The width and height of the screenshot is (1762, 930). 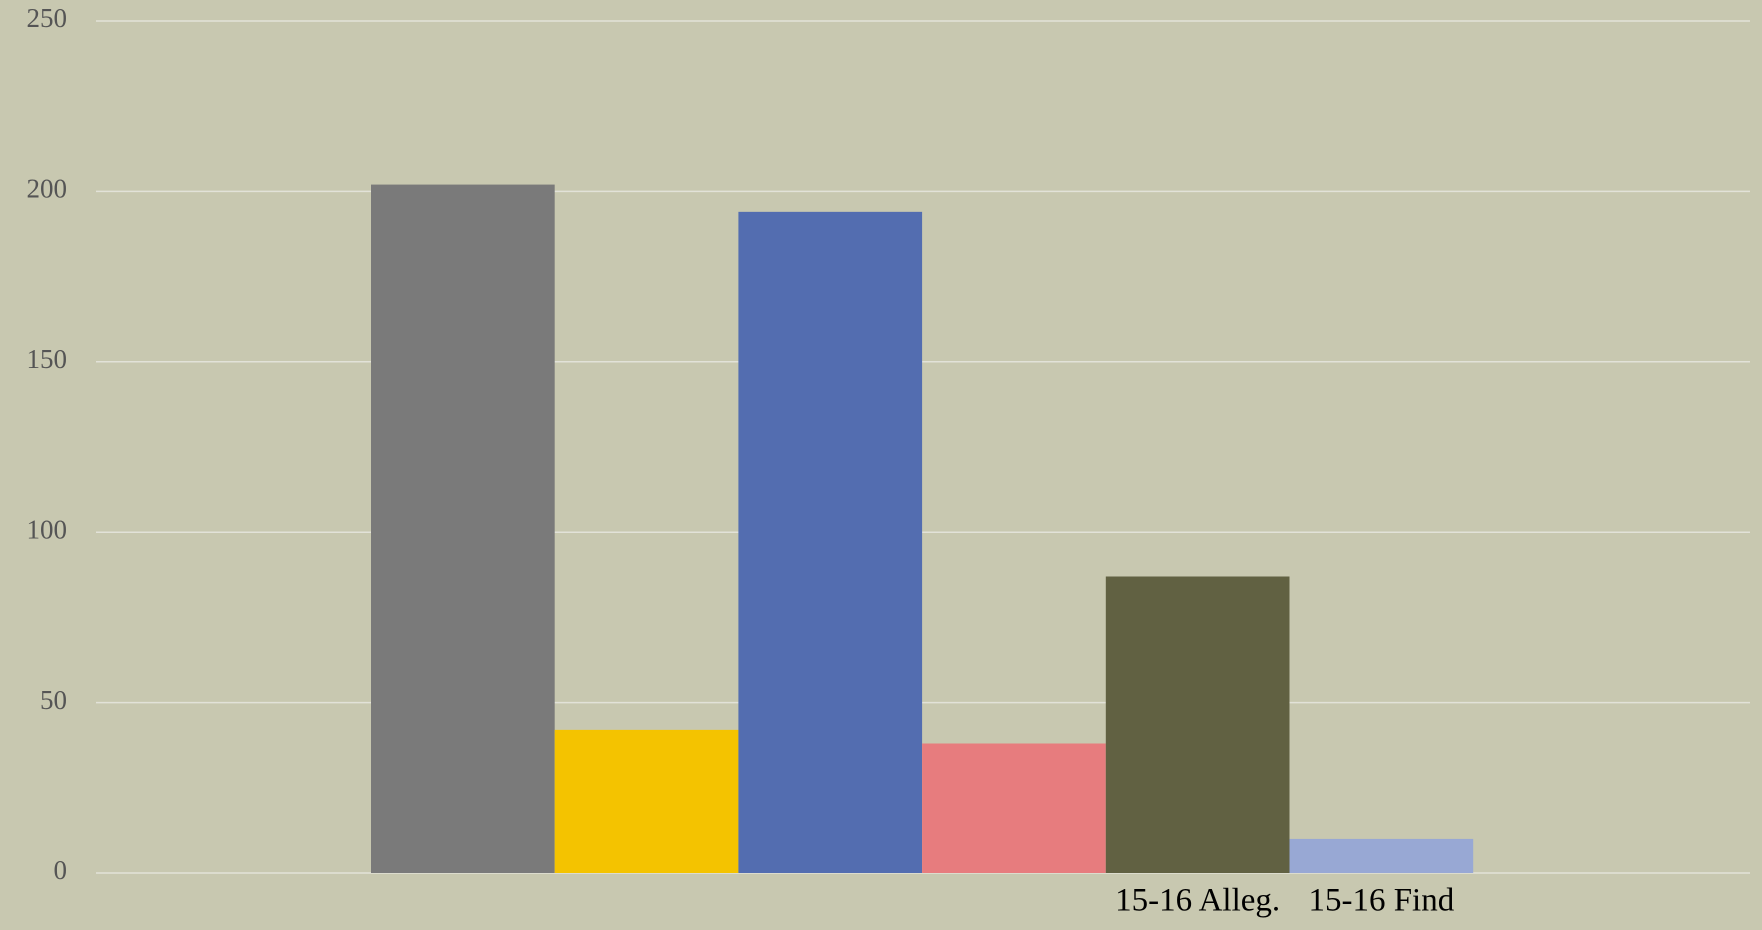 What do you see at coordinates (47, 189) in the screenshot?
I see `y-tick-label: 200` at bounding box center [47, 189].